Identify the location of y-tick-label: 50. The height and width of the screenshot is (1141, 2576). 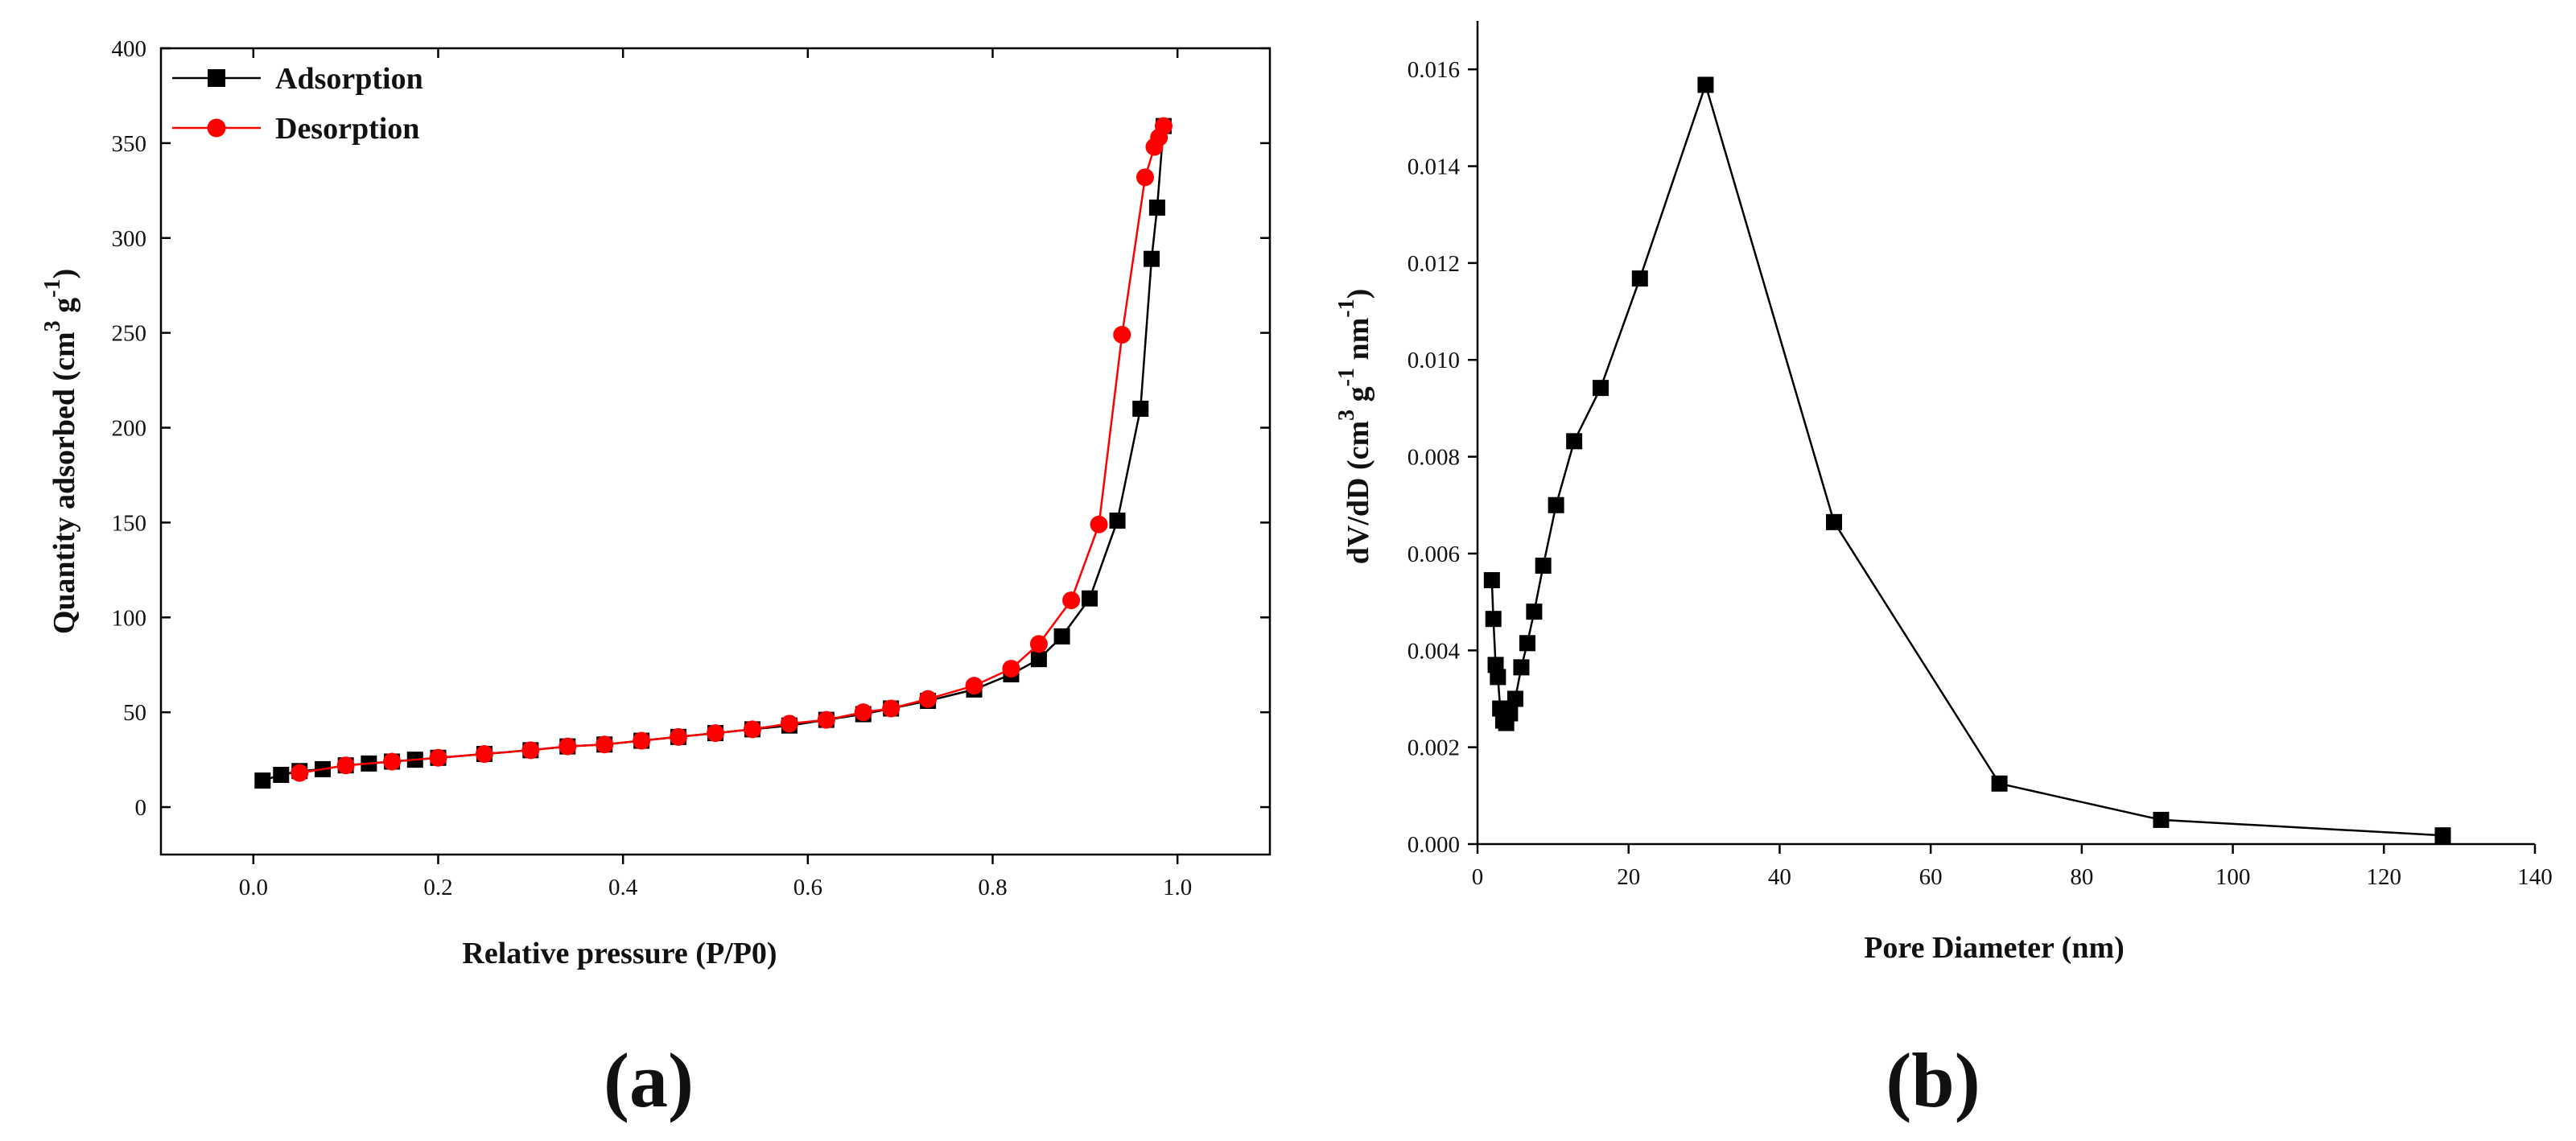
(134, 713).